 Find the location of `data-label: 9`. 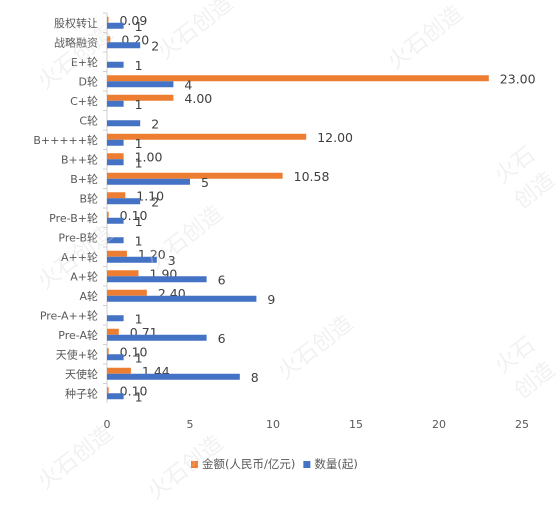

data-label: 9 is located at coordinates (271, 299).